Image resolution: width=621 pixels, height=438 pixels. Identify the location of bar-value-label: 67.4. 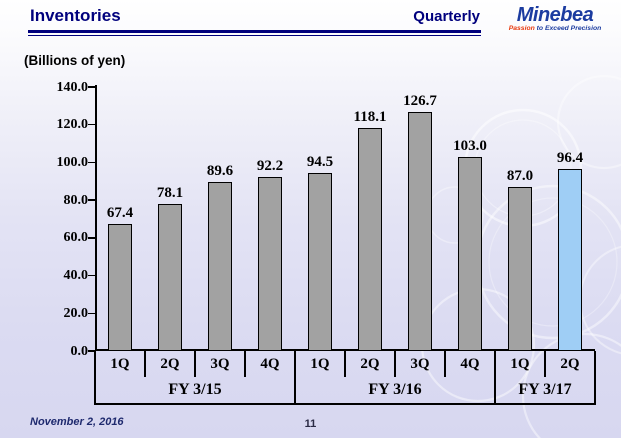
(120, 212).